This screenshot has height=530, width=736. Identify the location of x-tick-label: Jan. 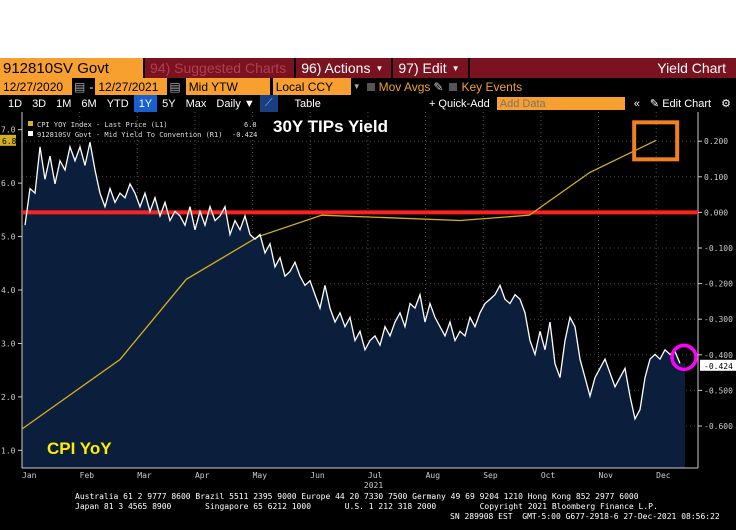
(29, 475).